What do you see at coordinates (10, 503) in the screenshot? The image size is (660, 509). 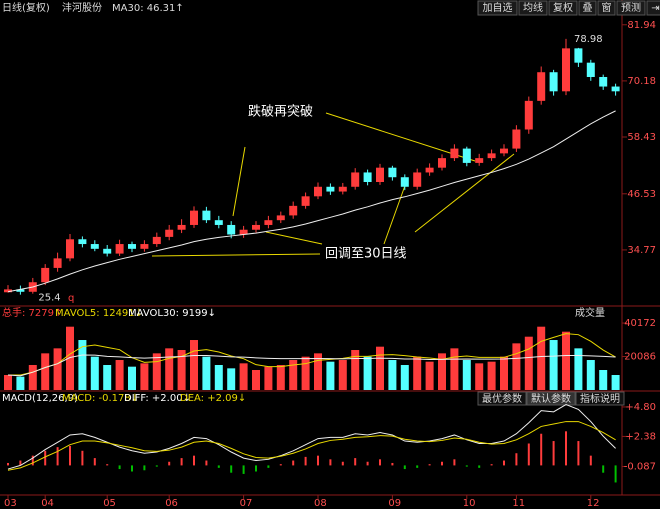 I see `x-tick-label: 03` at bounding box center [10, 503].